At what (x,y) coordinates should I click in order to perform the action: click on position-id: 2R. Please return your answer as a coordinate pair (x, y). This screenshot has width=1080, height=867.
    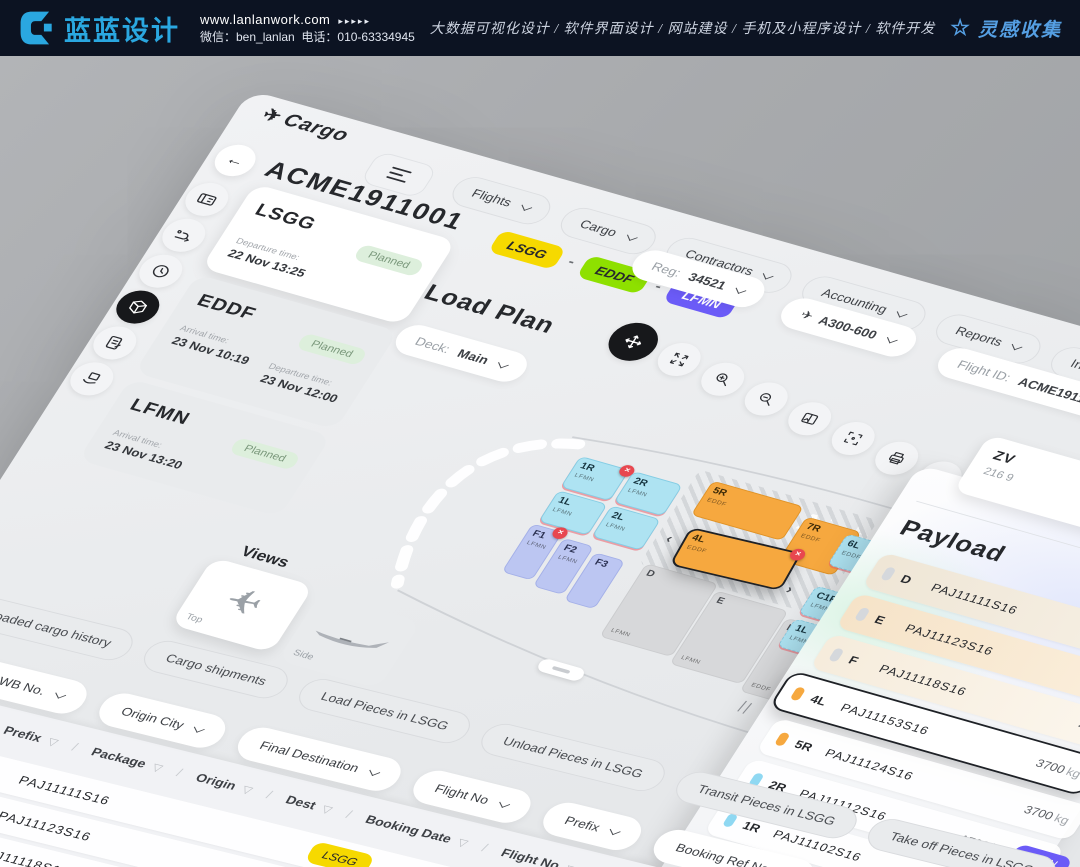
    Looking at the image, I should click on (641, 482).